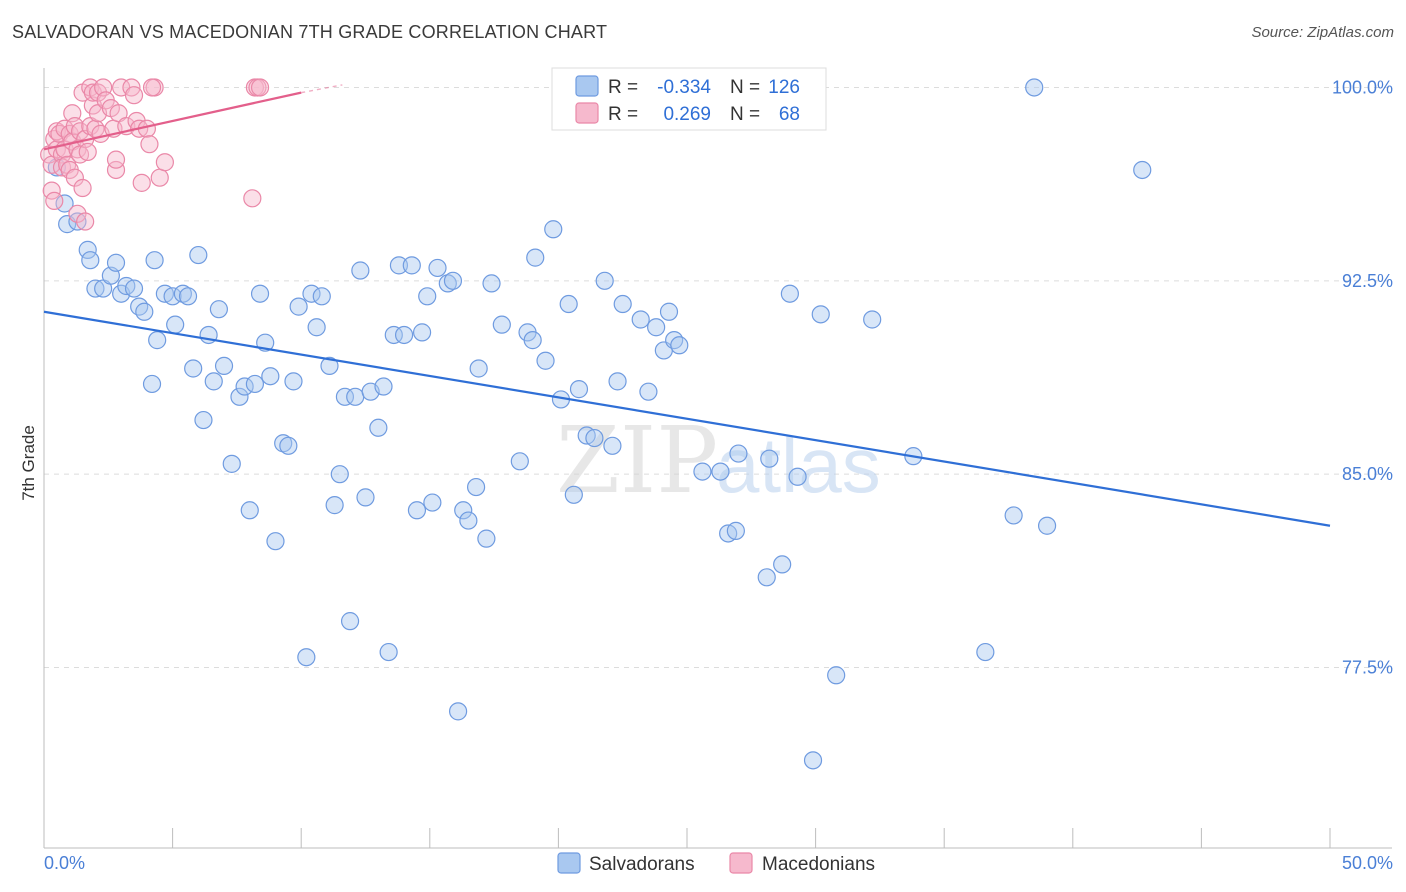 Image resolution: width=1406 pixels, height=892 pixels. Describe the element at coordinates (637, 460) in the screenshot. I see `watermark-zip: ZIP` at that location.